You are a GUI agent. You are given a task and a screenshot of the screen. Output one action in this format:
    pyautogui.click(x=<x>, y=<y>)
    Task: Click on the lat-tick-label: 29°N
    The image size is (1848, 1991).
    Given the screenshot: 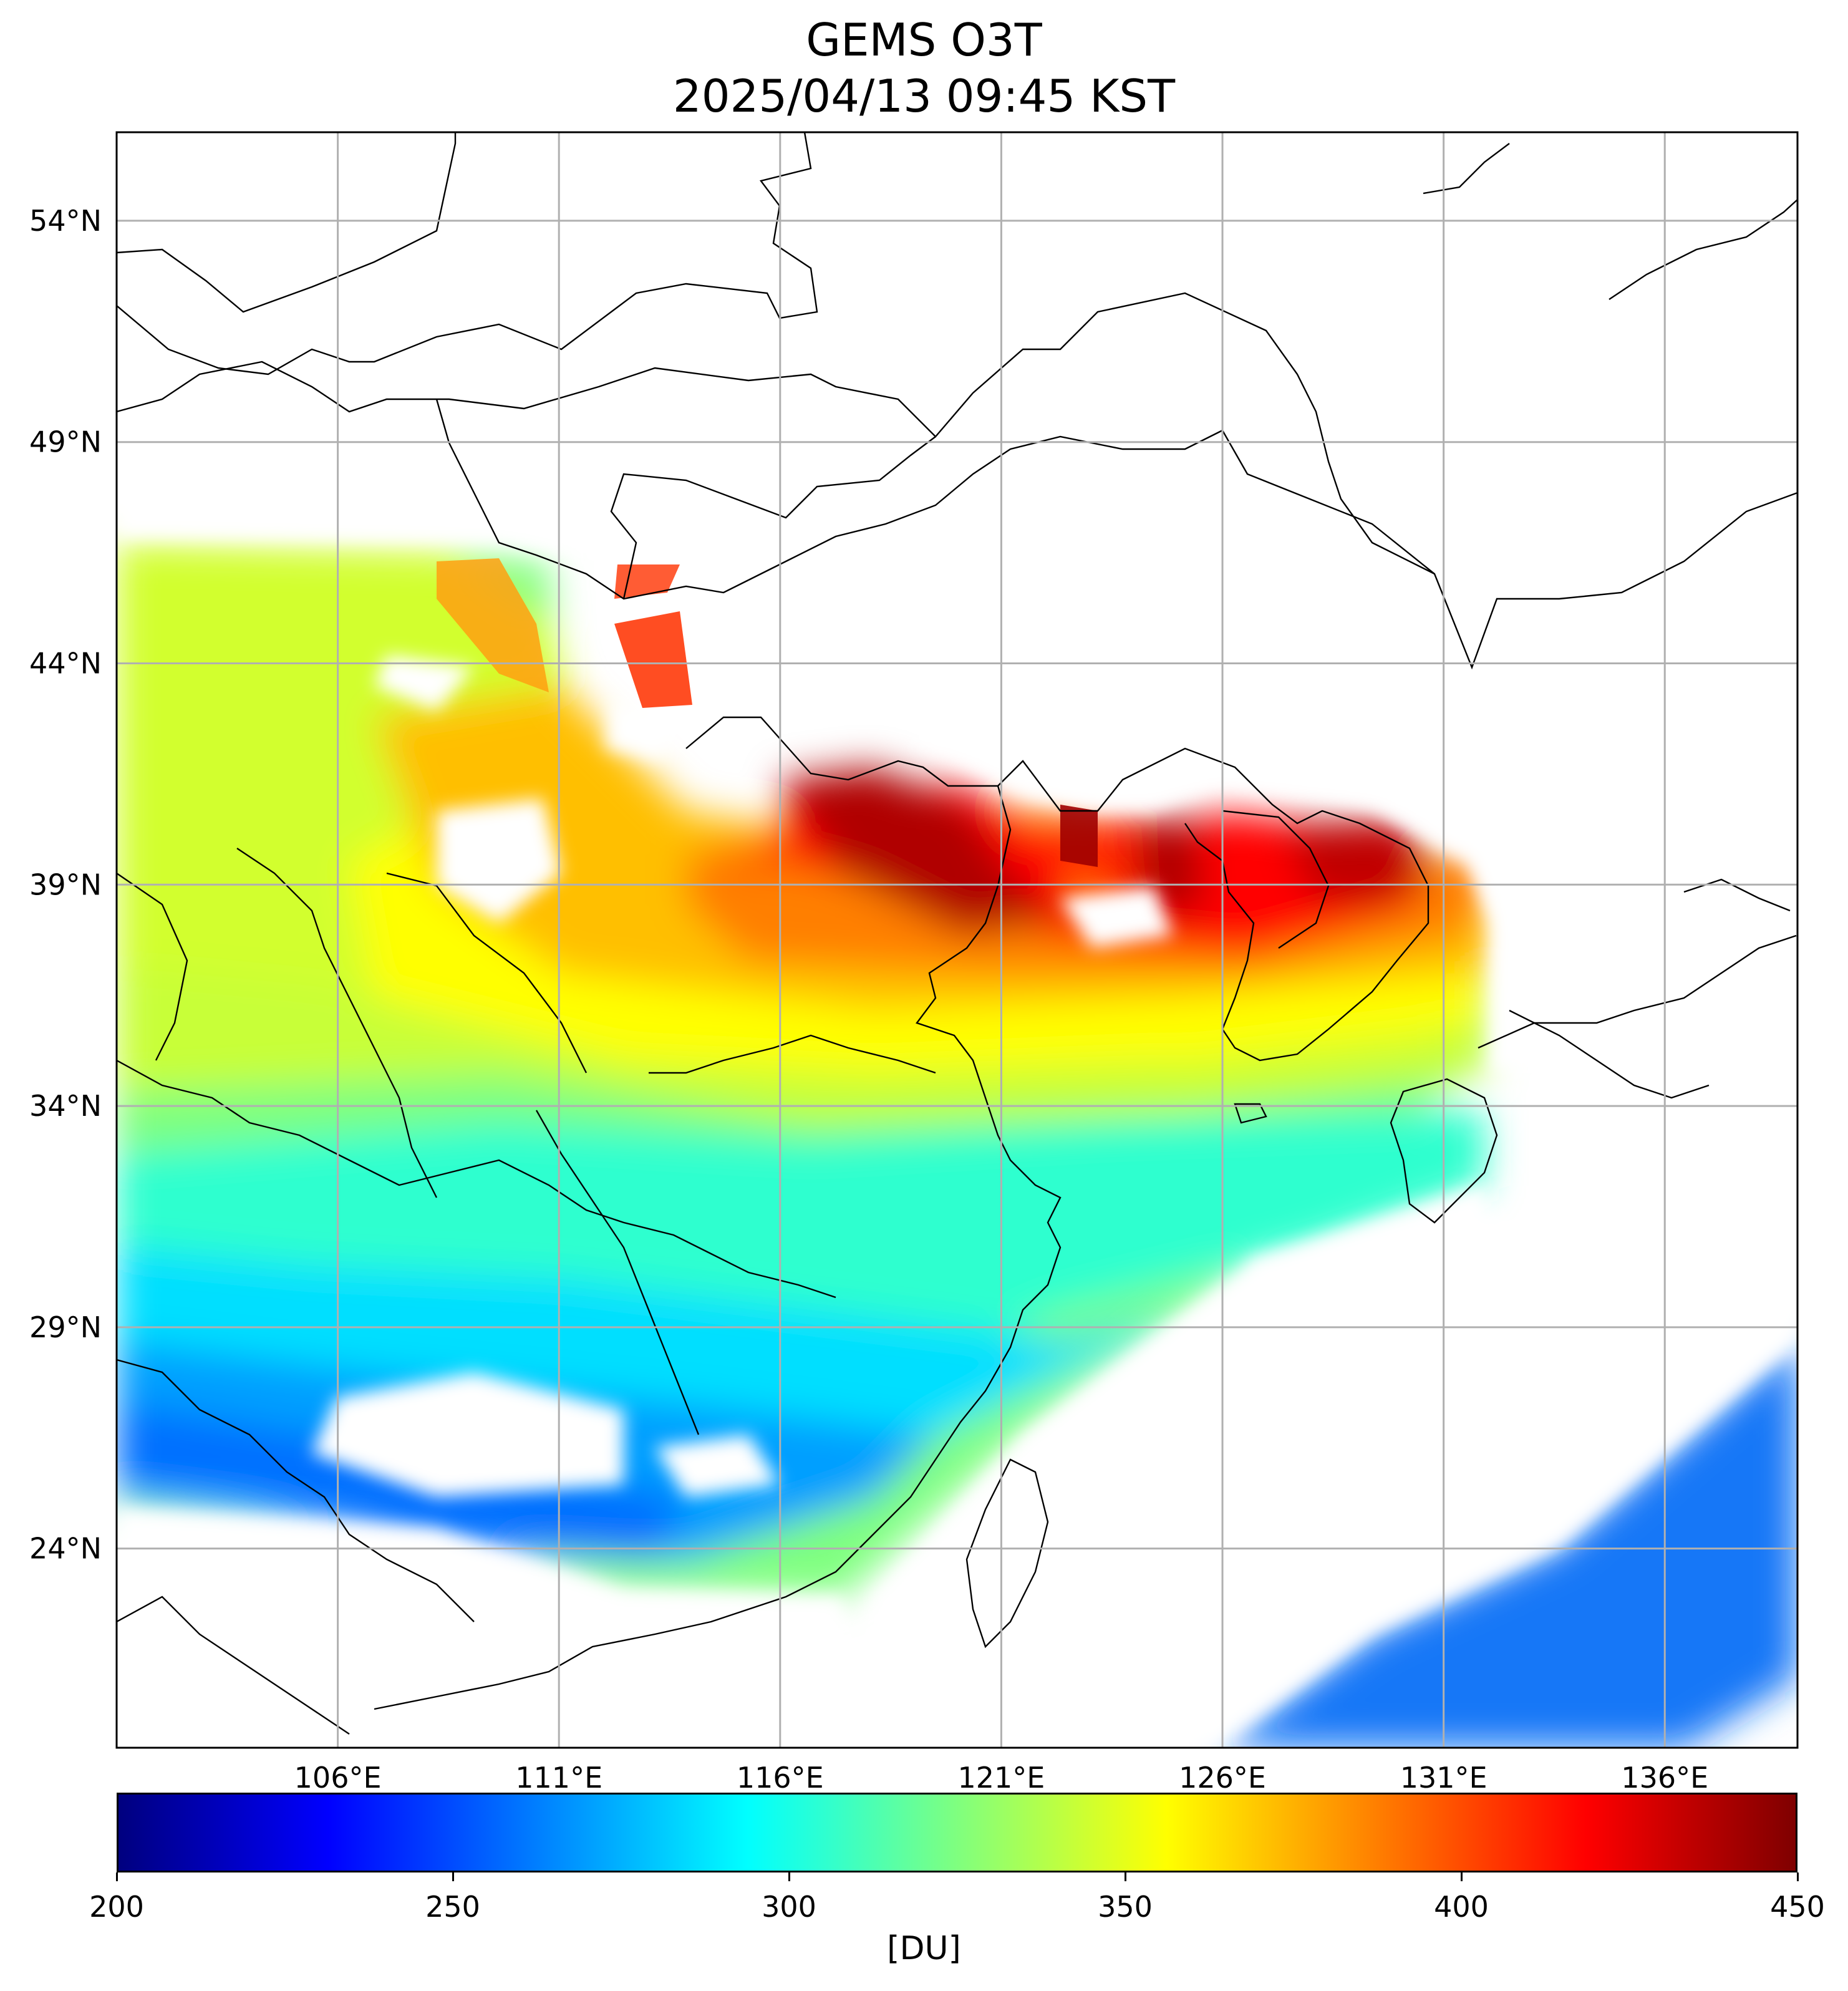 What is the action you would take?
    pyautogui.click(x=65, y=1327)
    